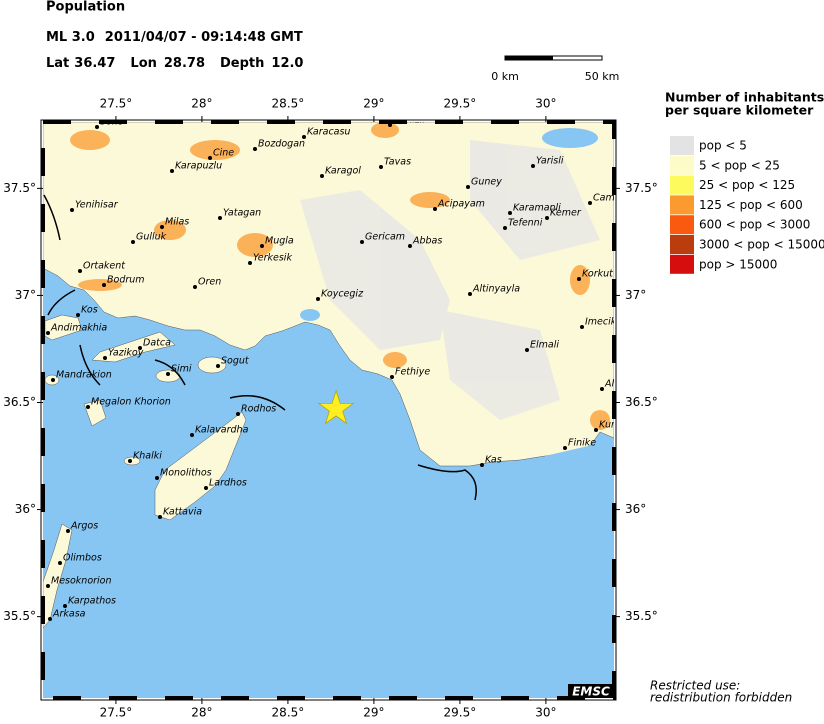 The image size is (824, 724). Describe the element at coordinates (721, 698) in the screenshot. I see `footer: redistribution forbidden` at that location.